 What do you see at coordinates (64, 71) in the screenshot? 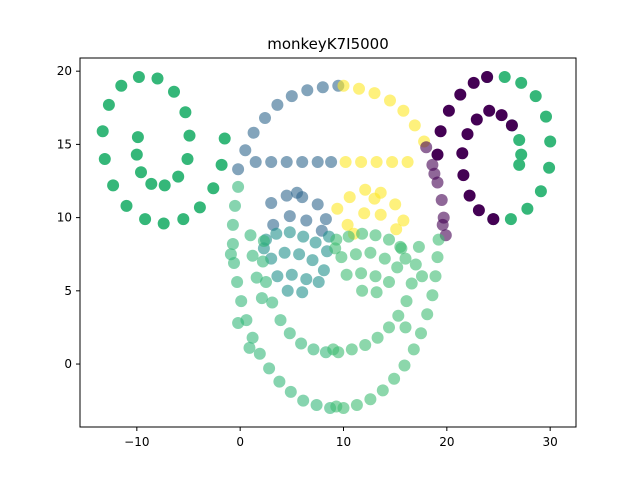
I see `y-tick-label: 20` at bounding box center [64, 71].